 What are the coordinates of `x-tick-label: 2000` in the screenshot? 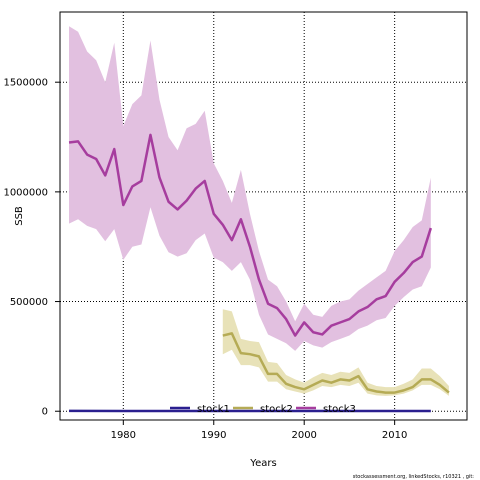 It's located at (303, 435).